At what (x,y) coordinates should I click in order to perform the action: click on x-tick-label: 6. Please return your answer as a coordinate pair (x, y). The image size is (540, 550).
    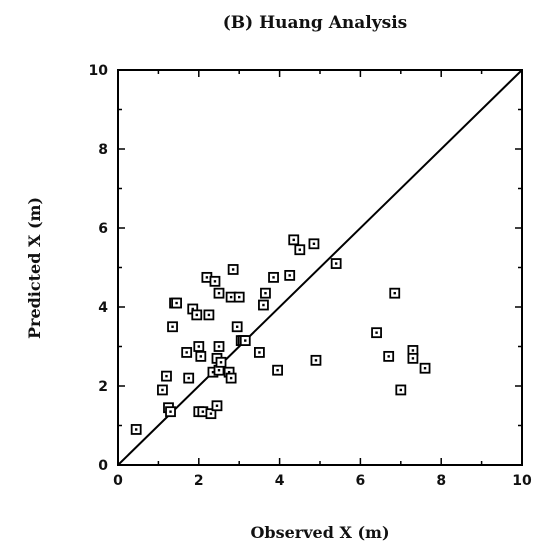
    Looking at the image, I should click on (361, 481).